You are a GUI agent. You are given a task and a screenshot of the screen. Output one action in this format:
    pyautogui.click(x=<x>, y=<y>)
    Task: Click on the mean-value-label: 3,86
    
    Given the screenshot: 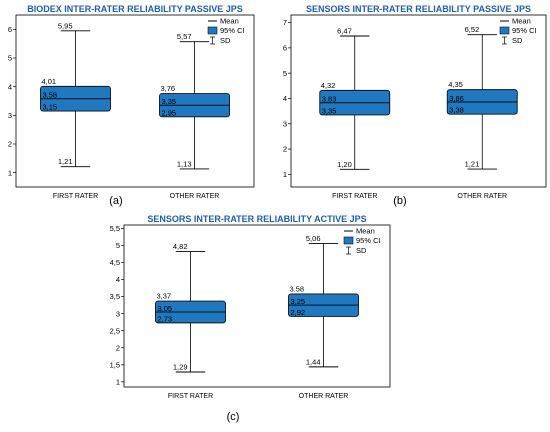 What is the action you would take?
    pyautogui.click(x=456, y=98)
    